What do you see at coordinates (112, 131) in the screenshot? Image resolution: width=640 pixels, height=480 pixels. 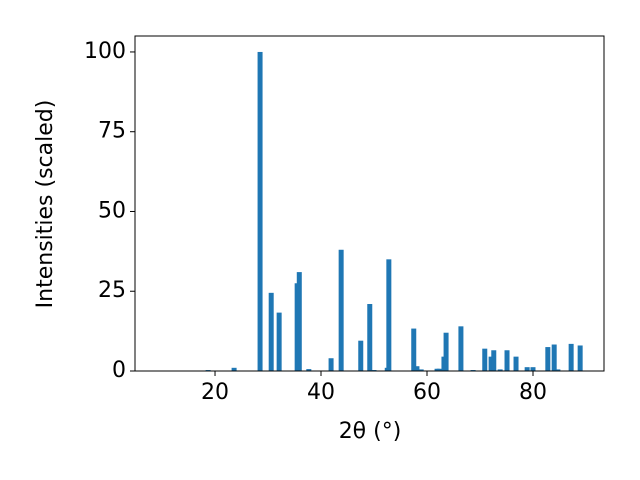 I see `y-tick-label: 75` at bounding box center [112, 131].